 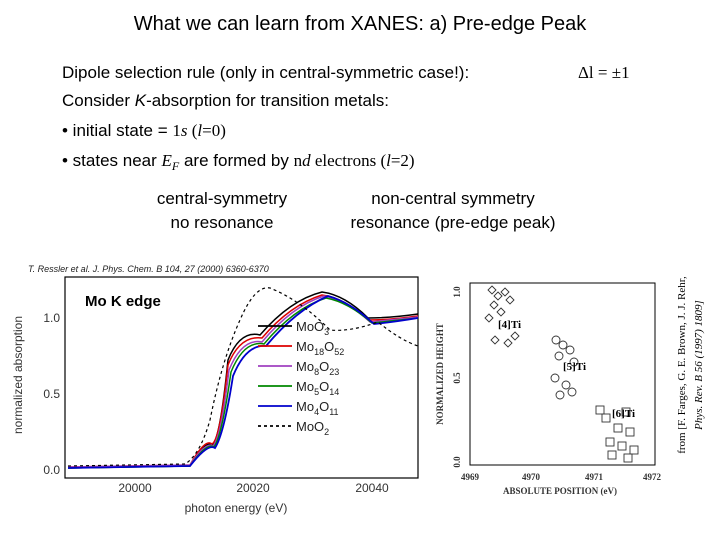 What do you see at coordinates (316, 372) in the screenshot?
I see `legend-part: 8` at bounding box center [316, 372].